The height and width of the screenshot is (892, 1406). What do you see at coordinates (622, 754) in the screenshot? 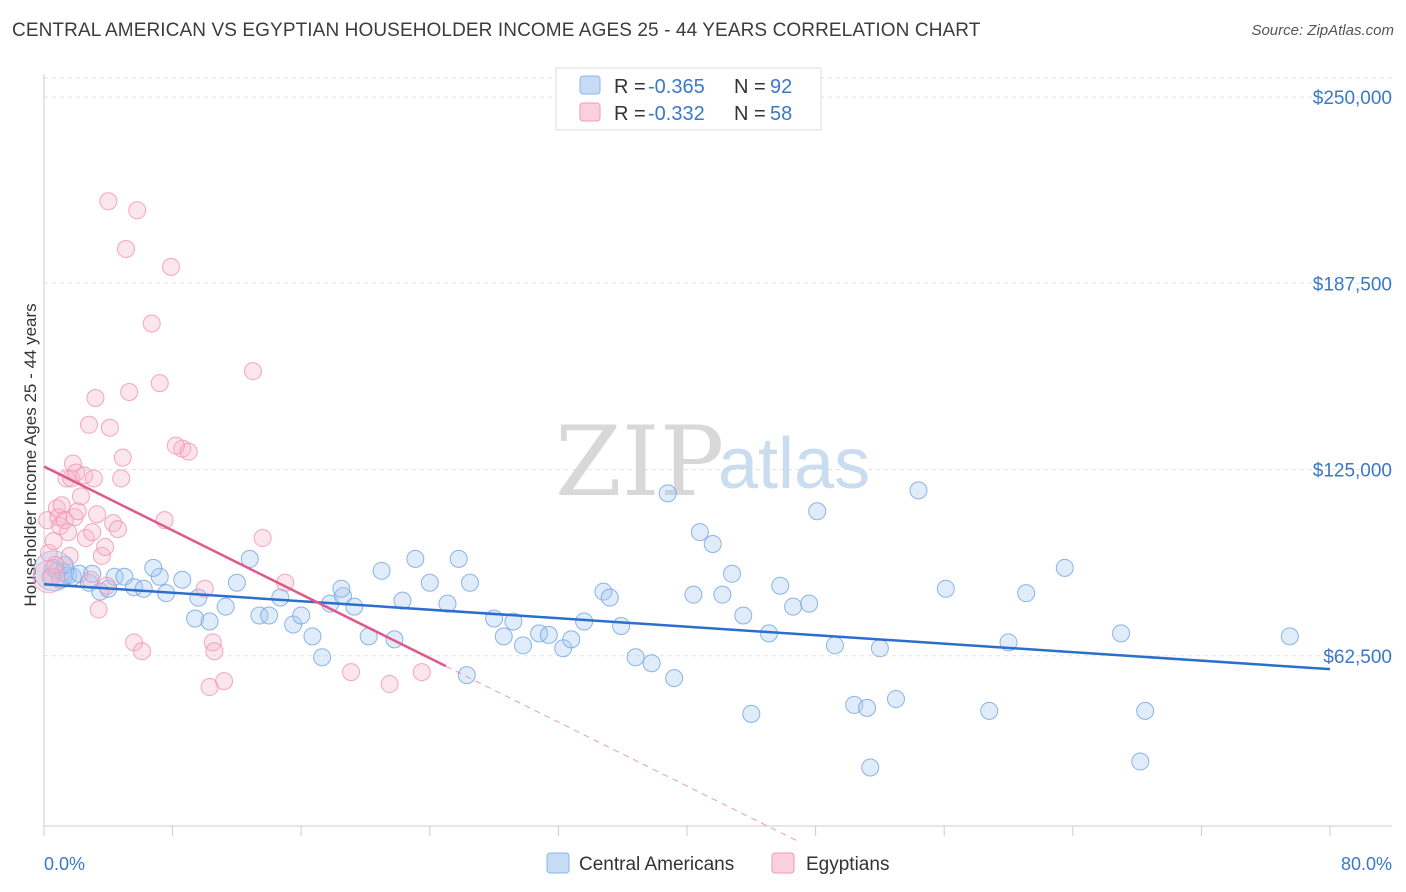
I see `trend-line-egyptians-extension` at bounding box center [622, 754].